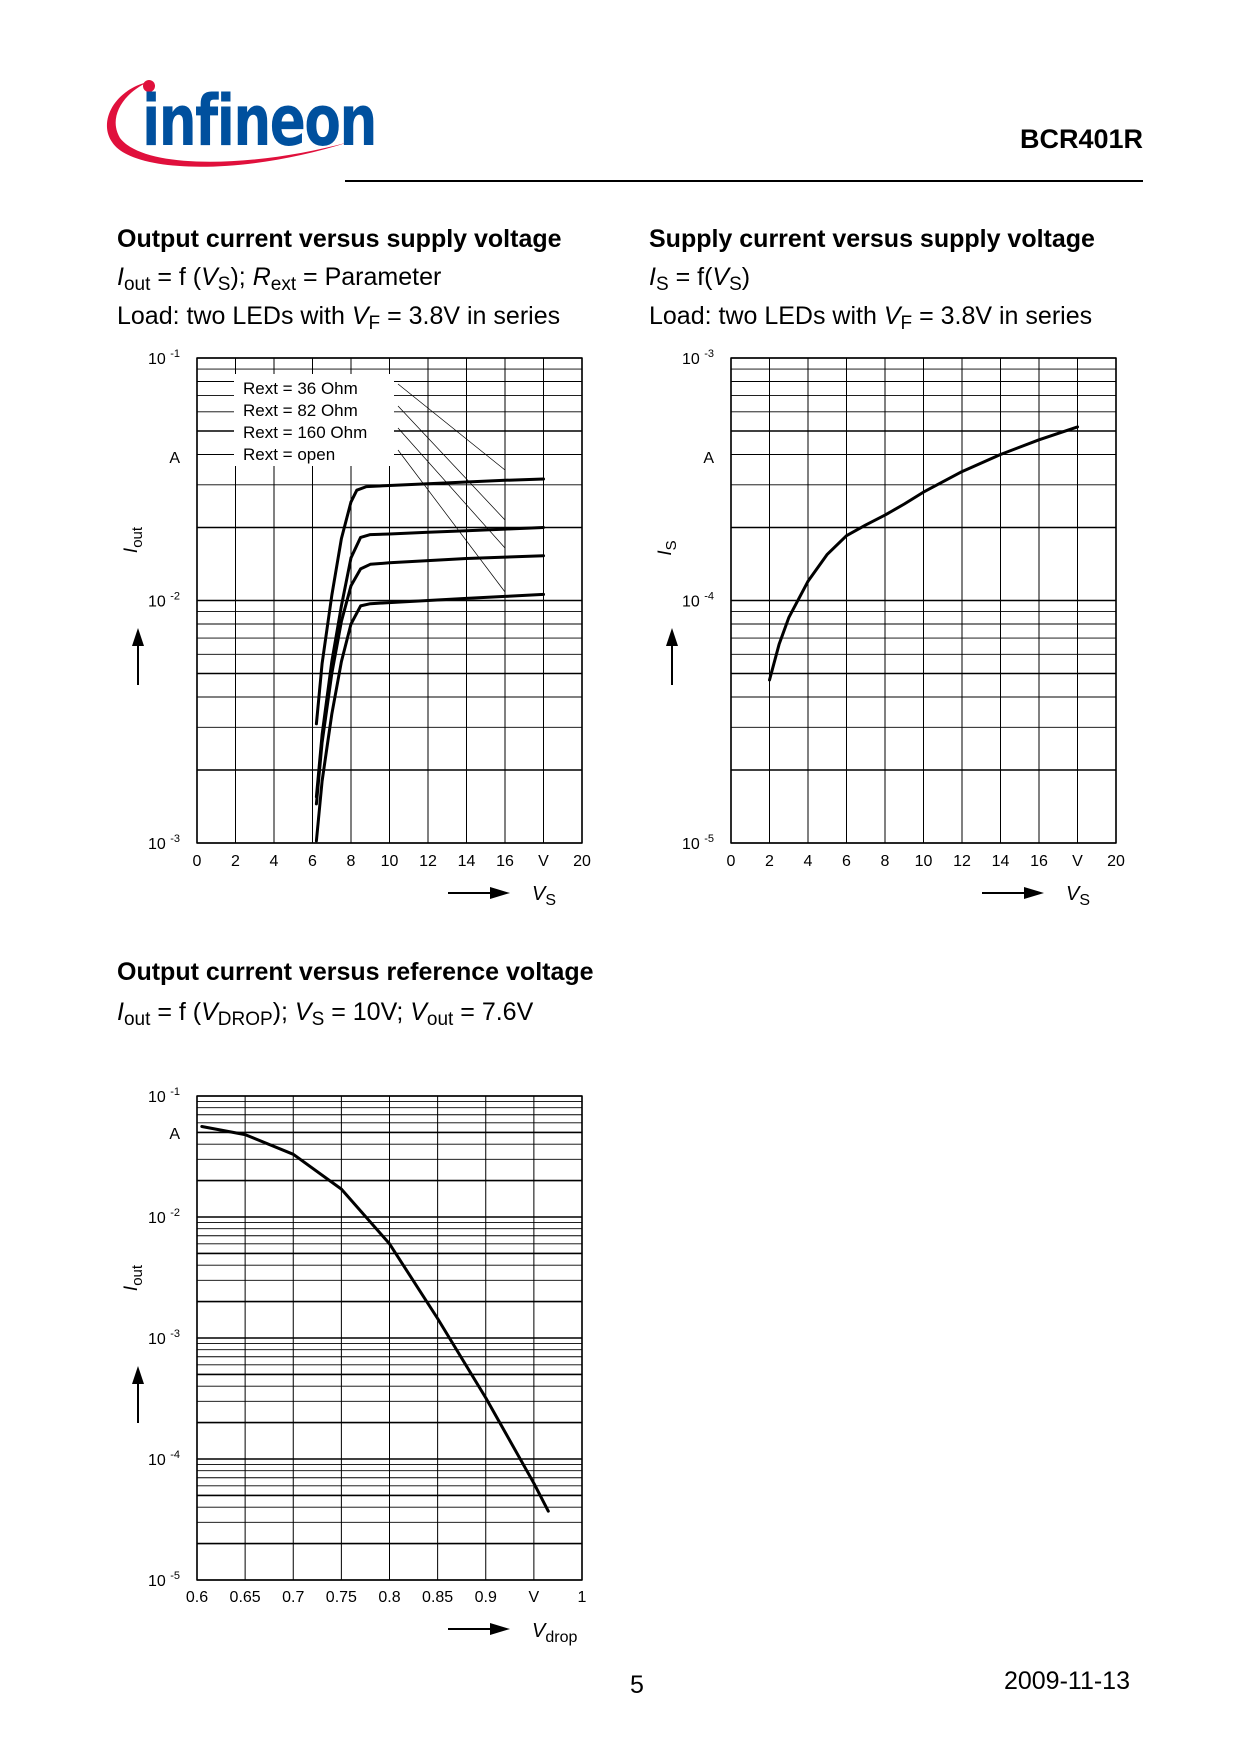 The height and width of the screenshot is (1754, 1240). Describe the element at coordinates (1116, 861) in the screenshot. I see `chart2-x-tick-label: 20` at that location.